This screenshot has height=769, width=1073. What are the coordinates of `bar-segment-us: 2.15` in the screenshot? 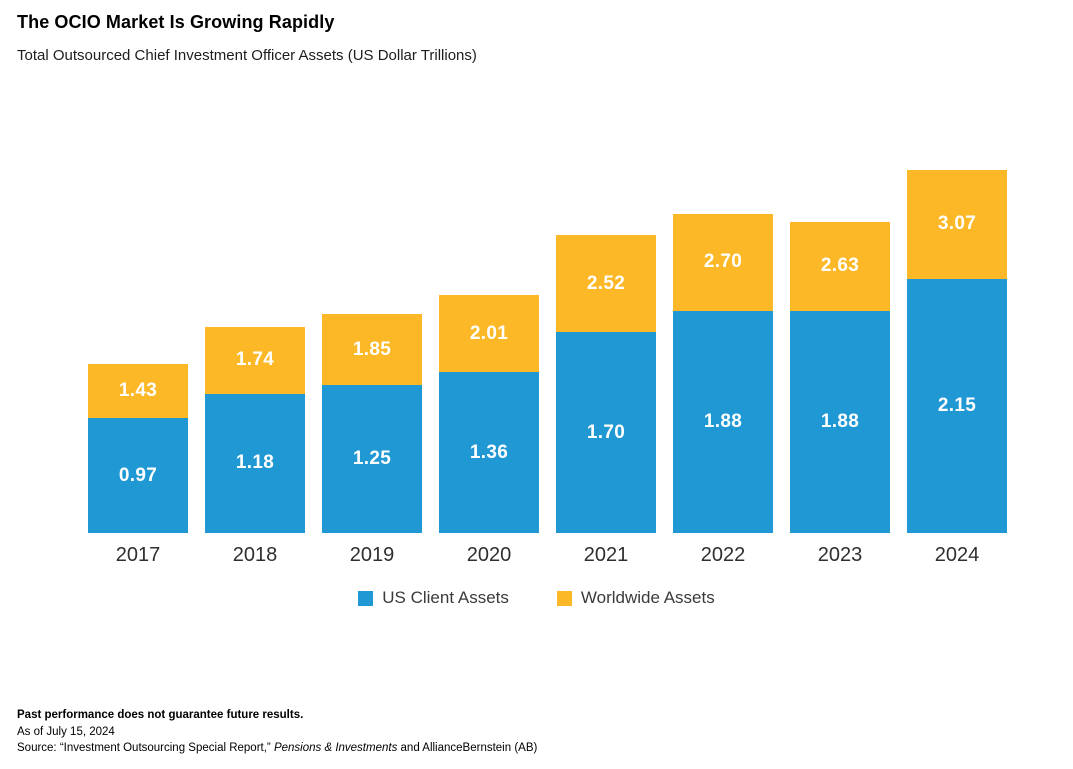 It's located at (957, 405).